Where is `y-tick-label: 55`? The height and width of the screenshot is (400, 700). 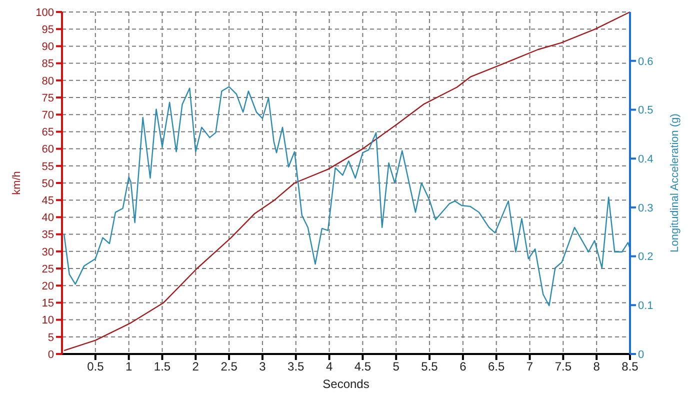
y-tick-label: 55 is located at coordinates (48, 166).